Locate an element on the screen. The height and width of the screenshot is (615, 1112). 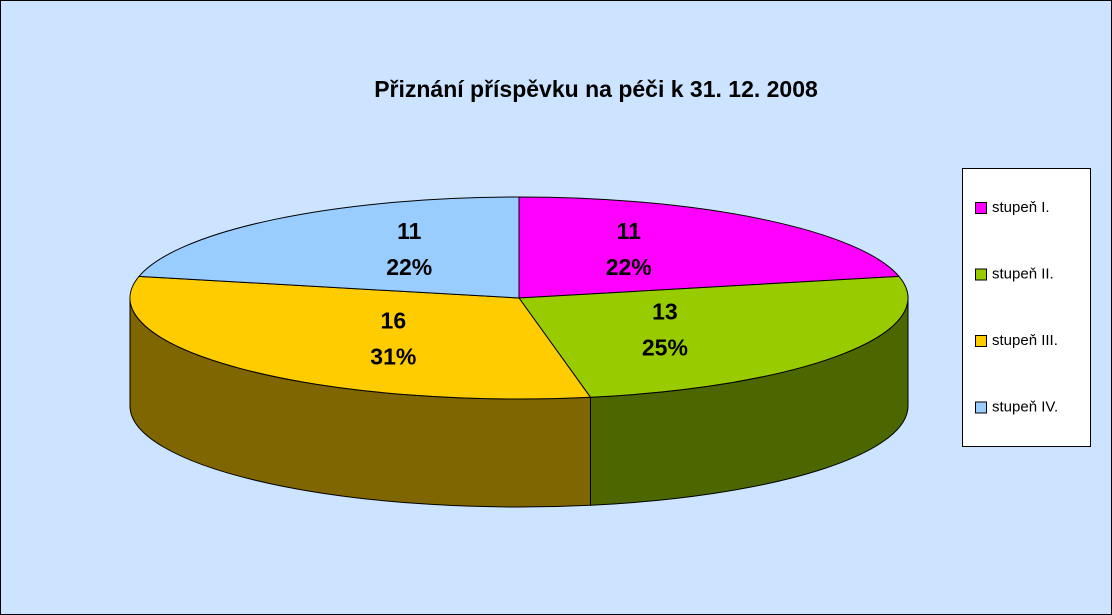
legend is located at coordinates (1026, 307).